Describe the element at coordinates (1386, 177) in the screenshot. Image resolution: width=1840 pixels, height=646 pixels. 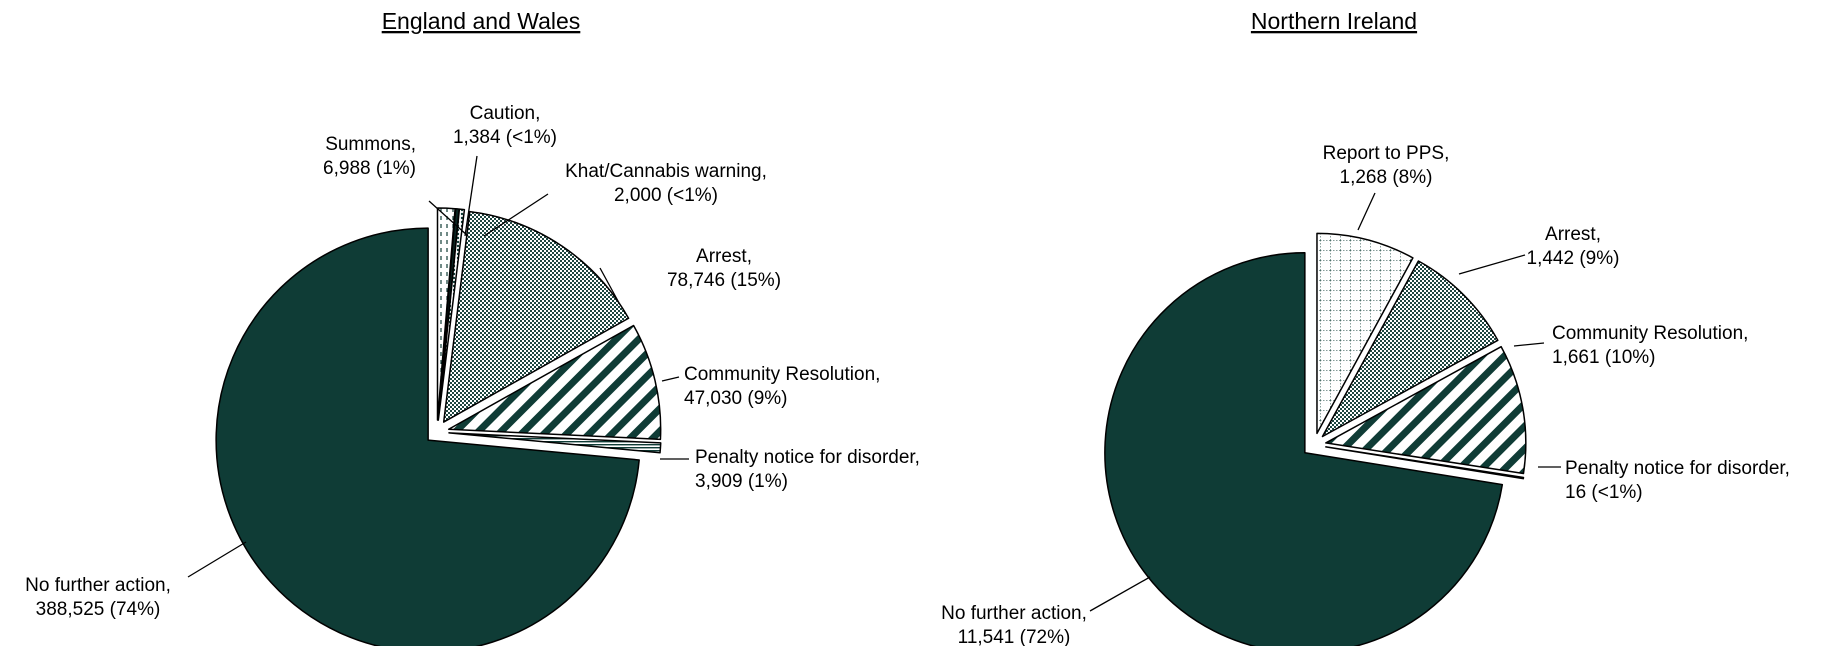
I see `slice-label-value: 1,268 (8%)` at that location.